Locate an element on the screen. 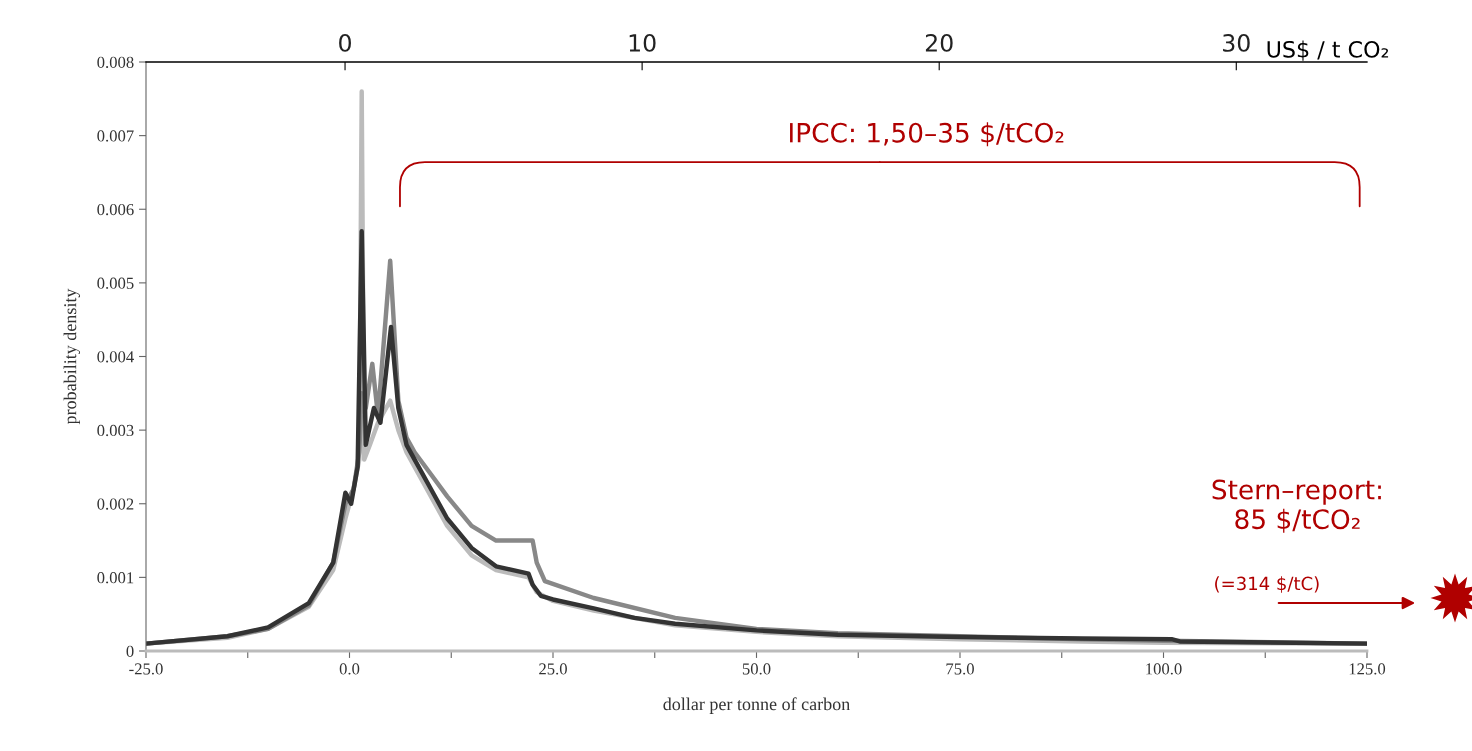  y-tick-label: 0.002 is located at coordinates (115, 504).